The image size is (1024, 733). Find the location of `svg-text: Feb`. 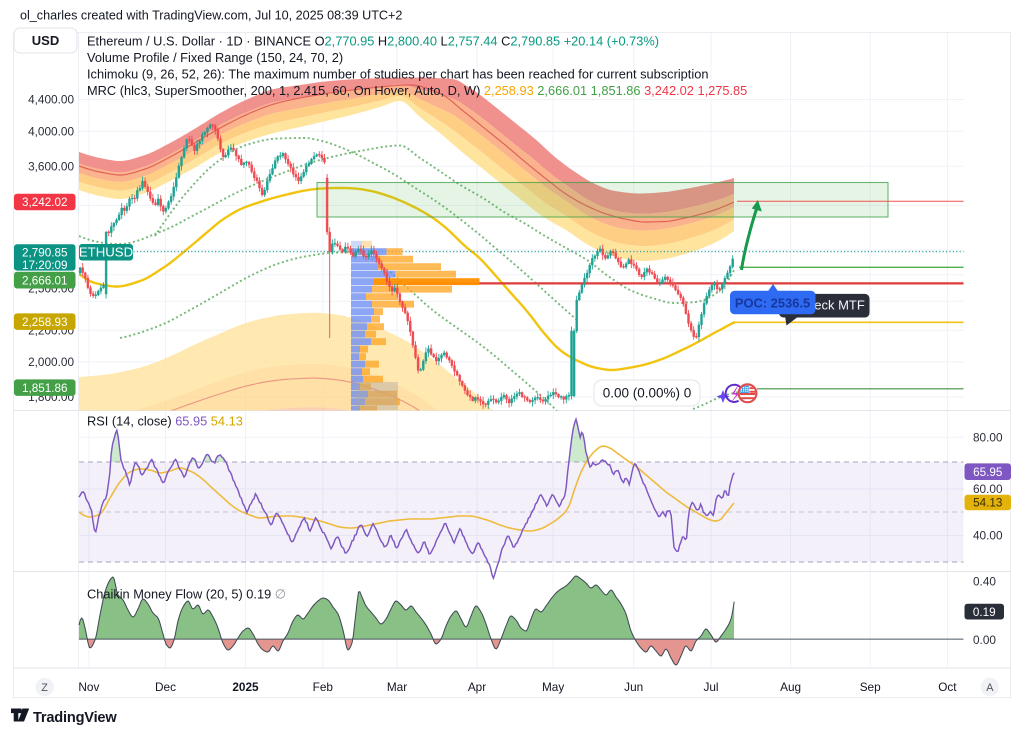

svg-text: Feb is located at coordinates (323, 687).